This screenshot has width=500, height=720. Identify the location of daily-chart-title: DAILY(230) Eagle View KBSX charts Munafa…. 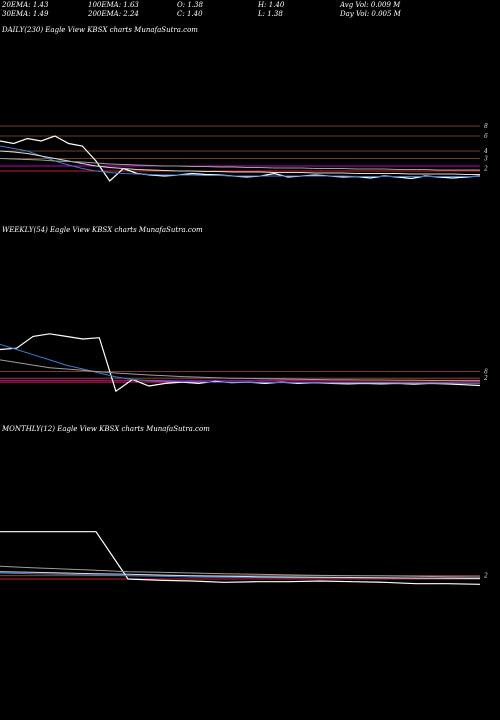
(100, 30).